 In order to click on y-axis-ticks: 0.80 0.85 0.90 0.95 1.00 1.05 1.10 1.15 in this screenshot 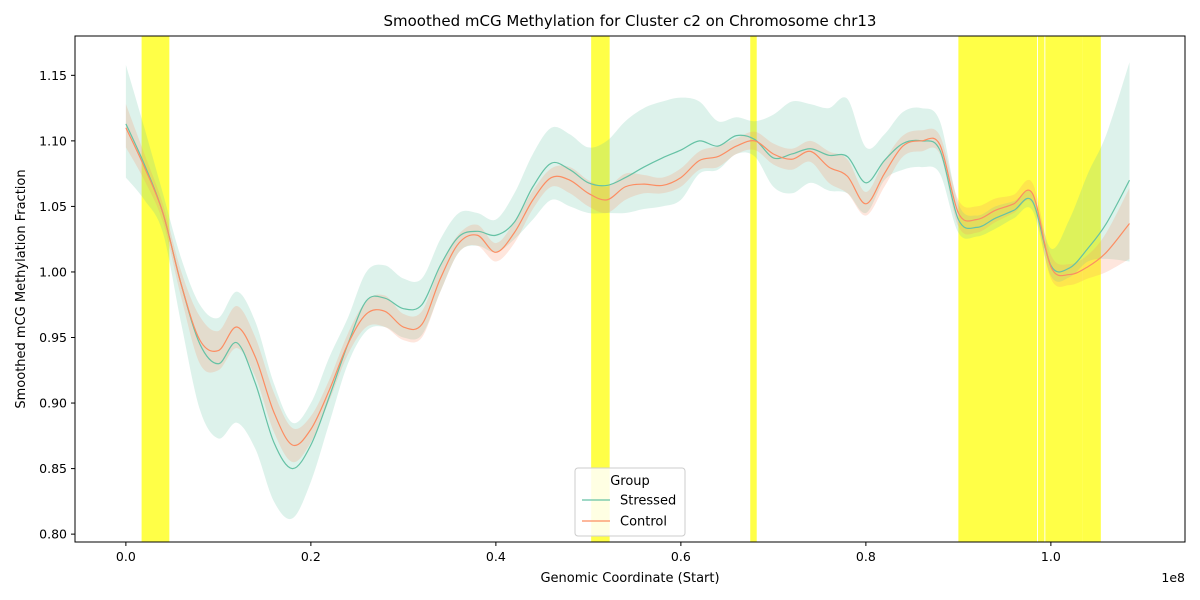, I will do `click(57, 305)`.